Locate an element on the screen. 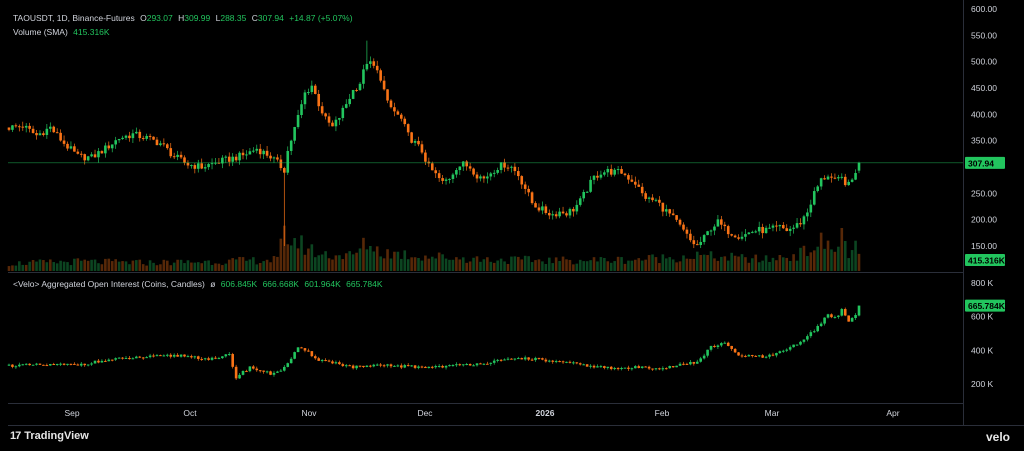 Image resolution: width=1024 pixels, height=451 pixels. price-tick-label: 350.00 is located at coordinates (984, 141).